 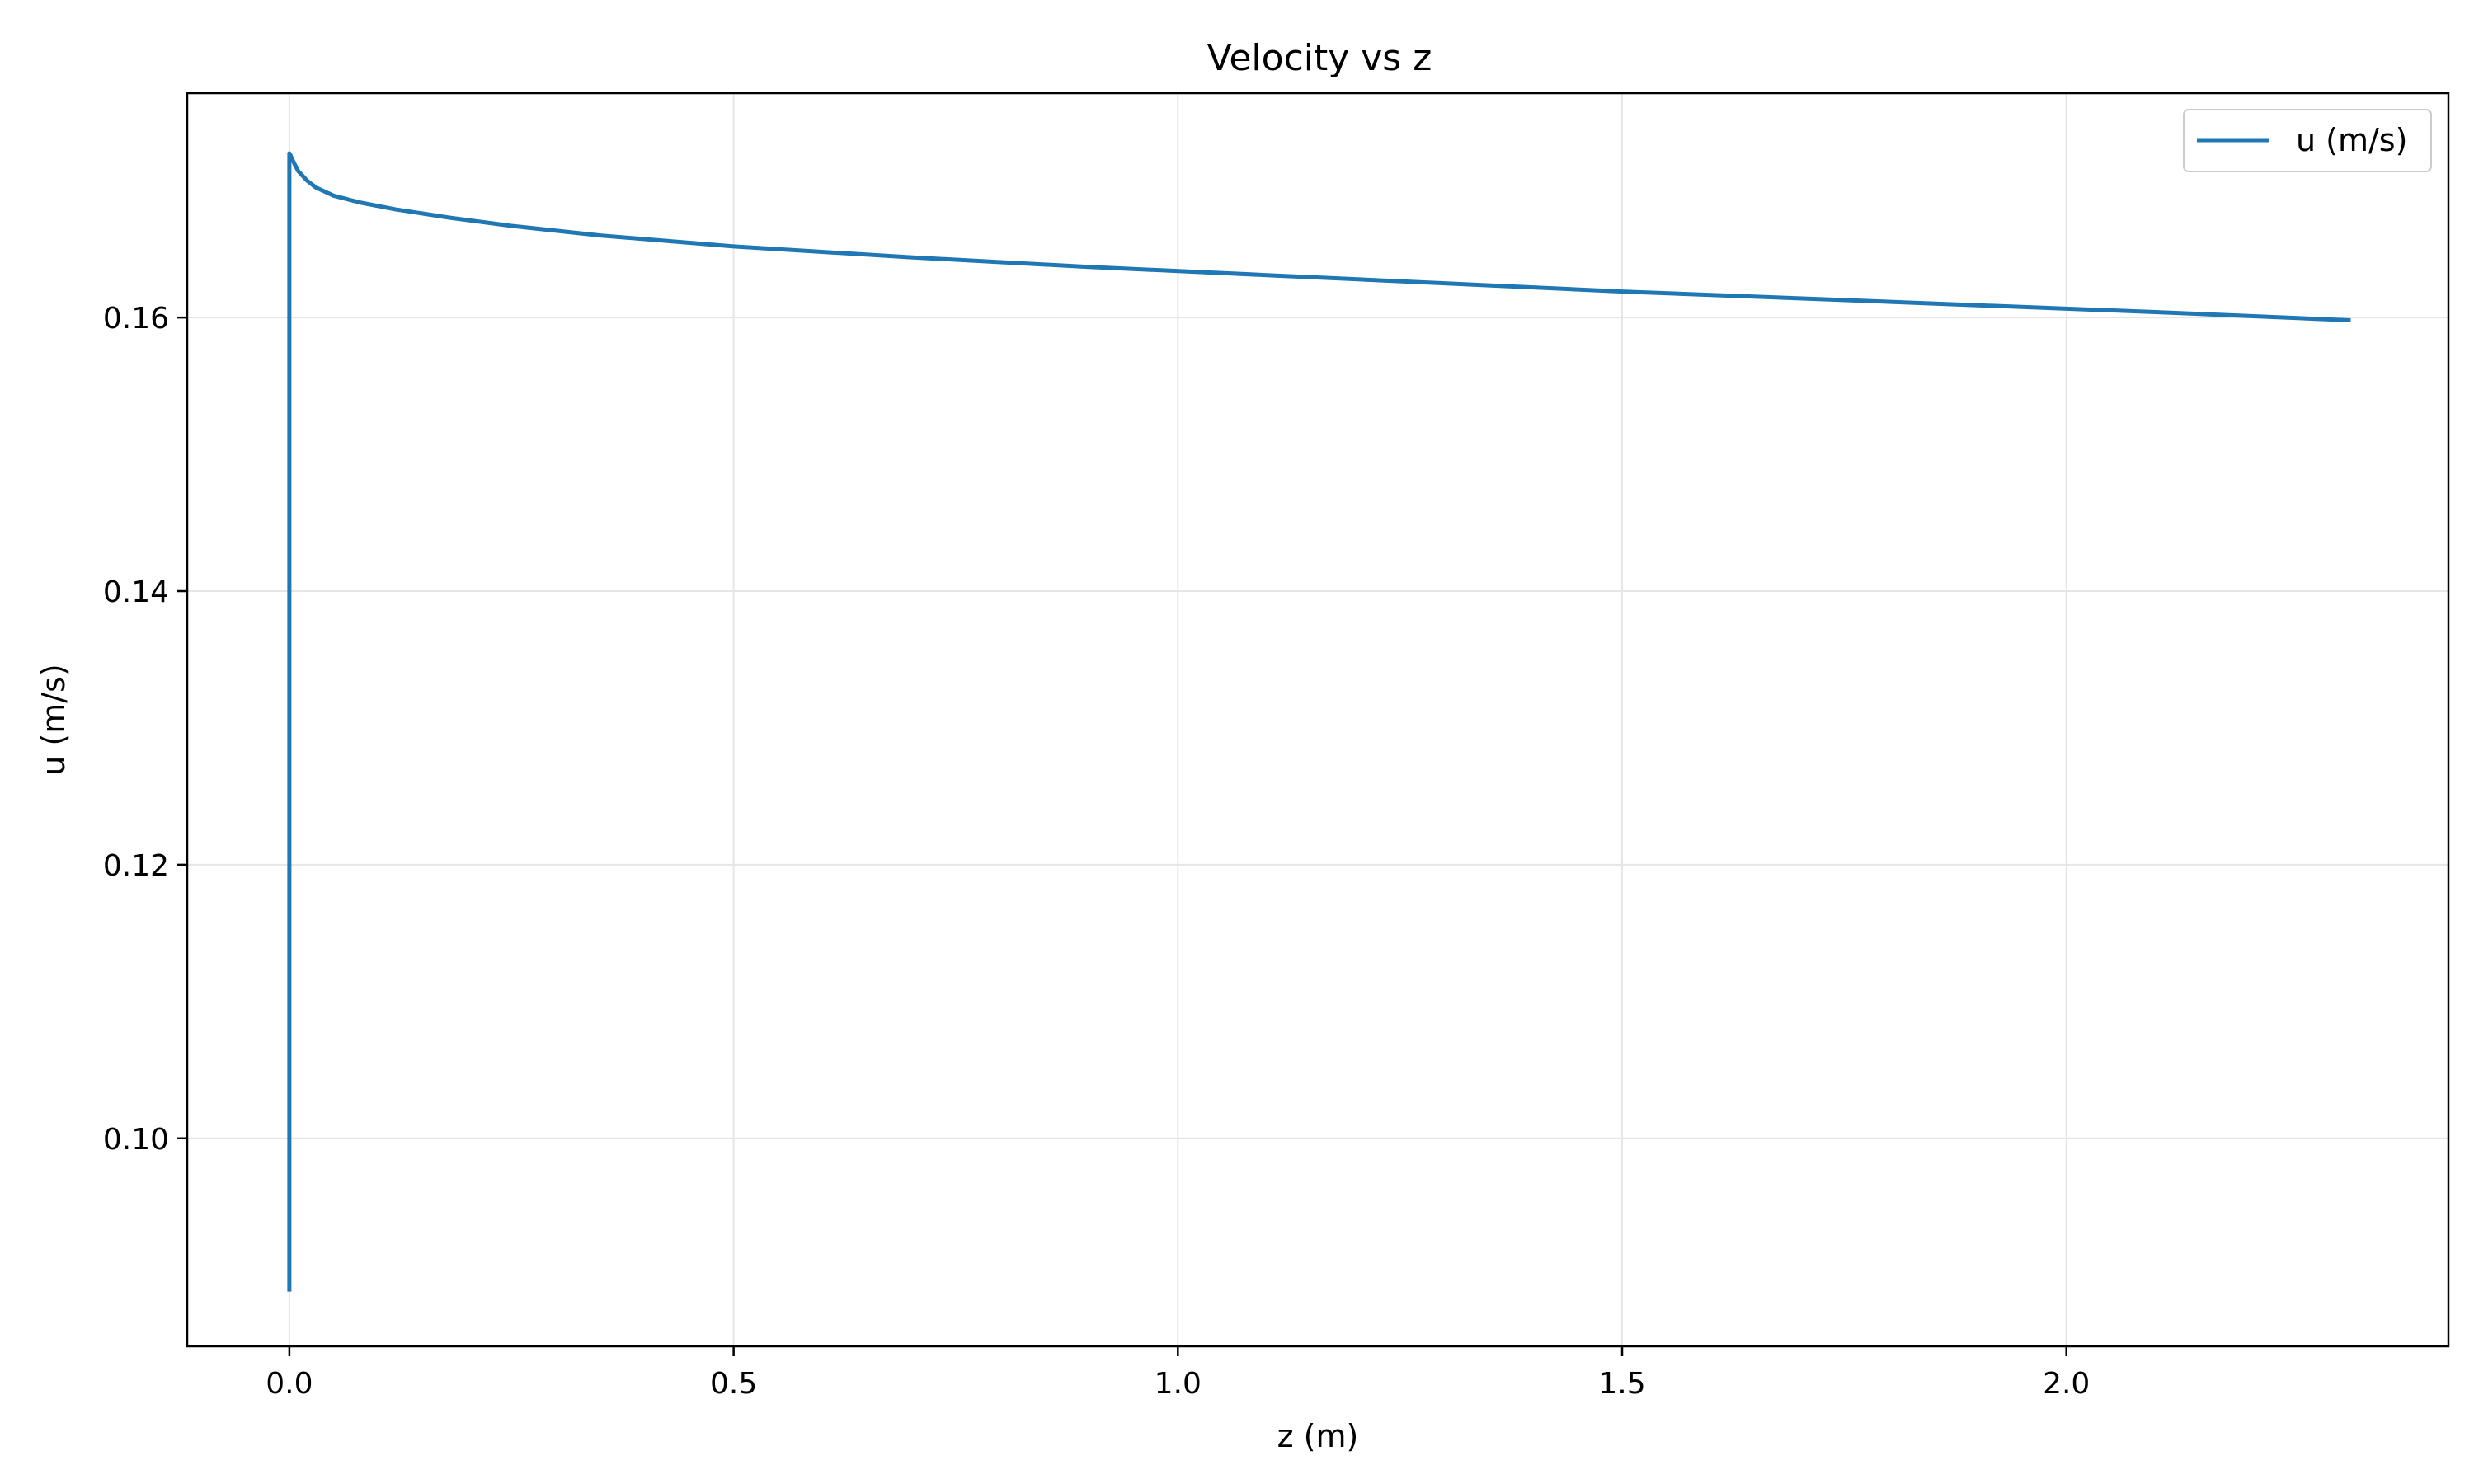 What do you see at coordinates (733, 1384) in the screenshot?
I see `x-tick-label-1: 0.5` at bounding box center [733, 1384].